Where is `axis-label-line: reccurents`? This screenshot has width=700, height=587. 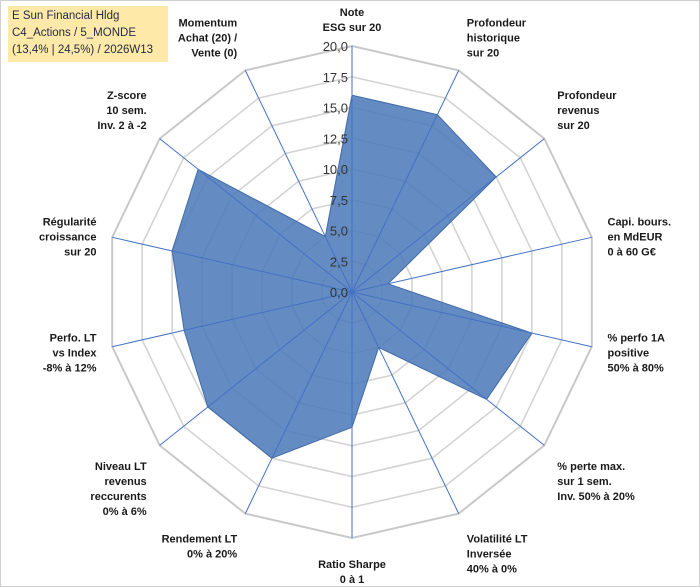 axis-label-line: reccurents is located at coordinates (118, 497).